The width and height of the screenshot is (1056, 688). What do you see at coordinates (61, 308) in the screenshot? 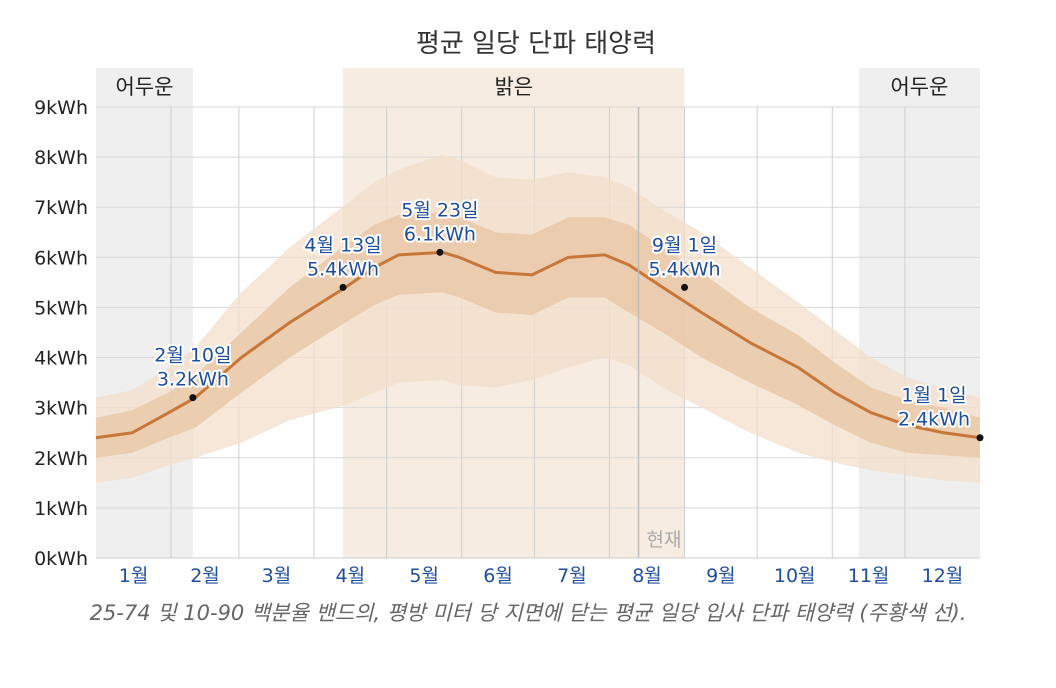
I see `y-tick-label: 5kWh` at bounding box center [61, 308].